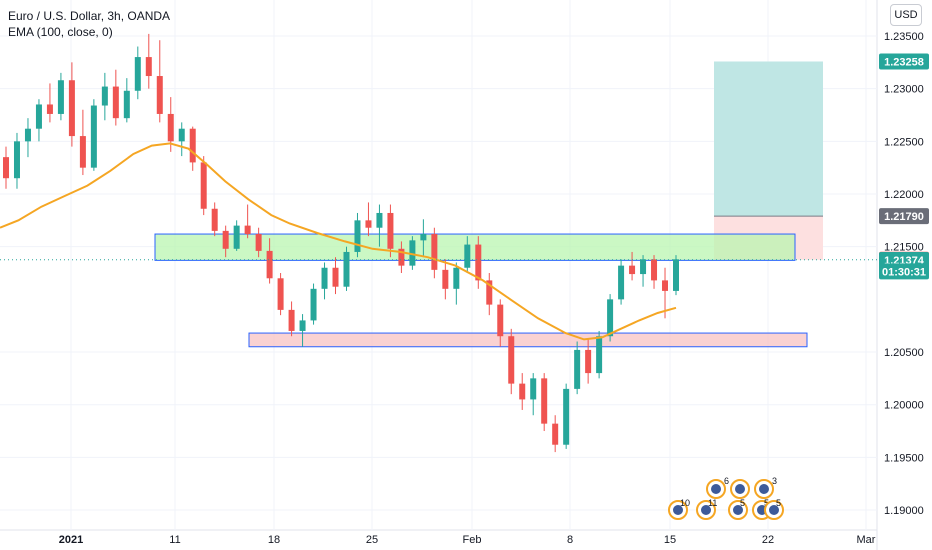 The image size is (932, 550). What do you see at coordinates (481, 290) in the screenshot?
I see `price-zones` at bounding box center [481, 290].